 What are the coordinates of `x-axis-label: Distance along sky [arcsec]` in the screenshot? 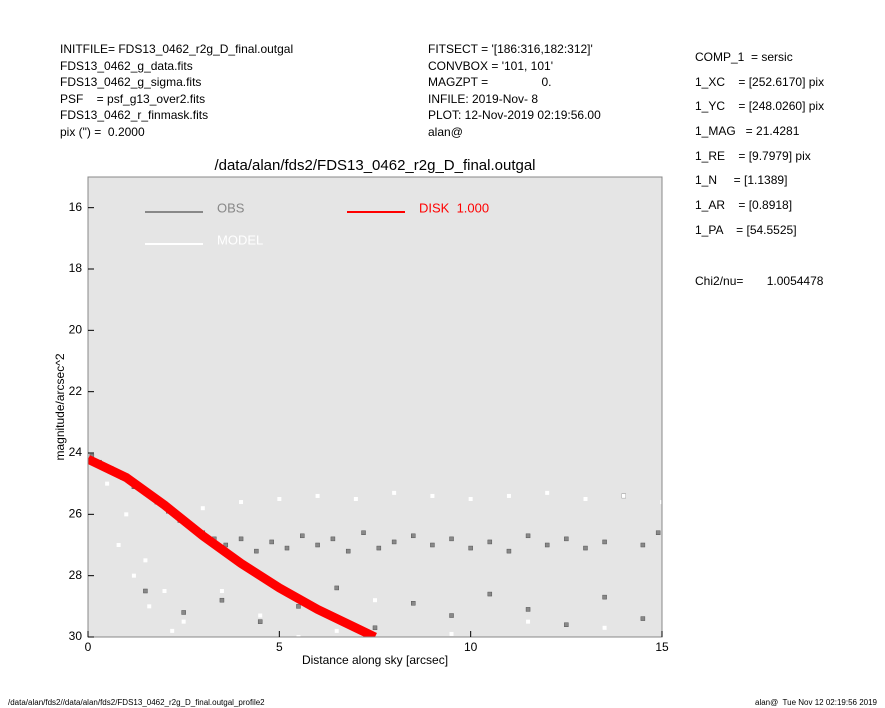 It's located at (375, 660).